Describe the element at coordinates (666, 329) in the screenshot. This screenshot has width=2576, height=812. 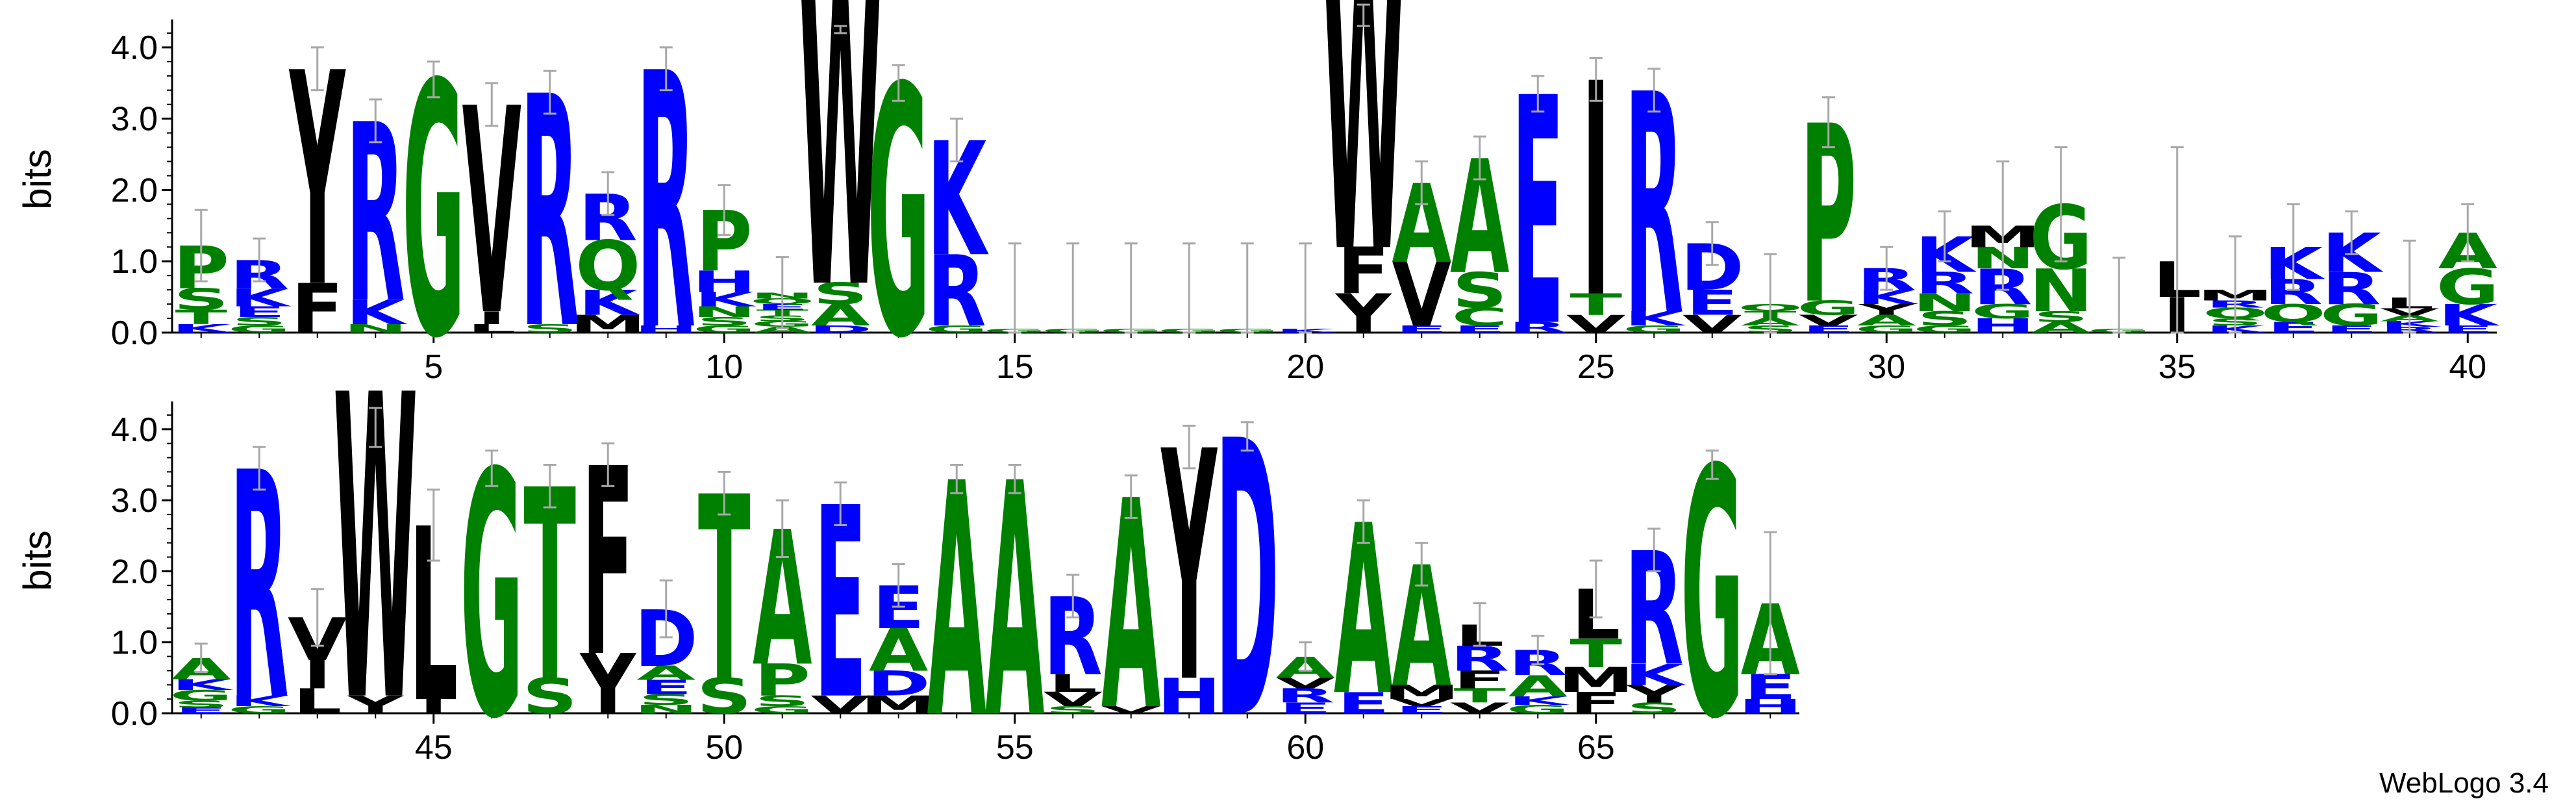
I see `residue-glyph-H: H` at that location.